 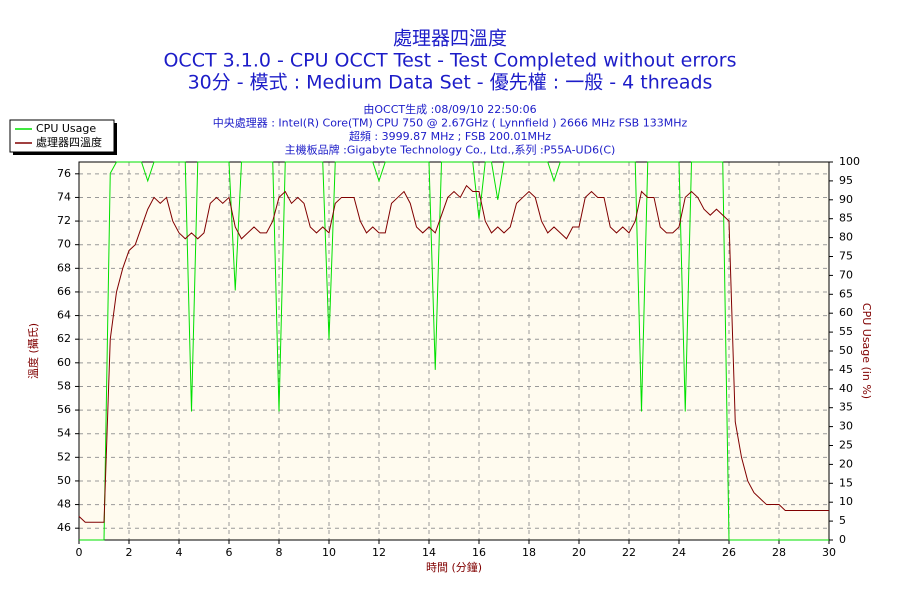 What do you see at coordinates (229, 552) in the screenshot?
I see `x-tick-label: 6` at bounding box center [229, 552].